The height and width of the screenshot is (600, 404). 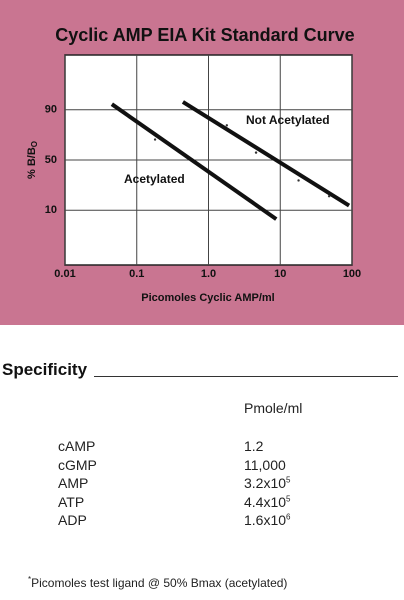 I want to click on row-value: 11,000, so click(x=265, y=465).